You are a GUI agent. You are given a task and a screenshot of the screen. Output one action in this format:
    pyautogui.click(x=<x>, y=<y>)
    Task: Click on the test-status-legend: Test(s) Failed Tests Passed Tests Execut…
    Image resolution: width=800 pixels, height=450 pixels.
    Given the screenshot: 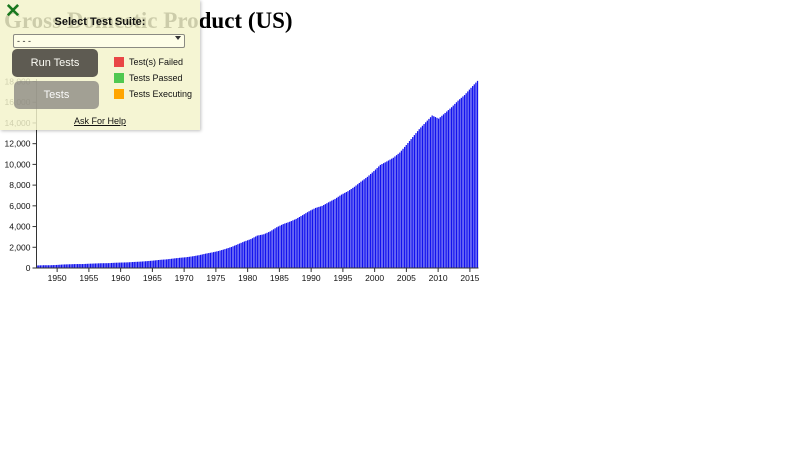 What is the action you would take?
    pyautogui.click(x=153, y=78)
    